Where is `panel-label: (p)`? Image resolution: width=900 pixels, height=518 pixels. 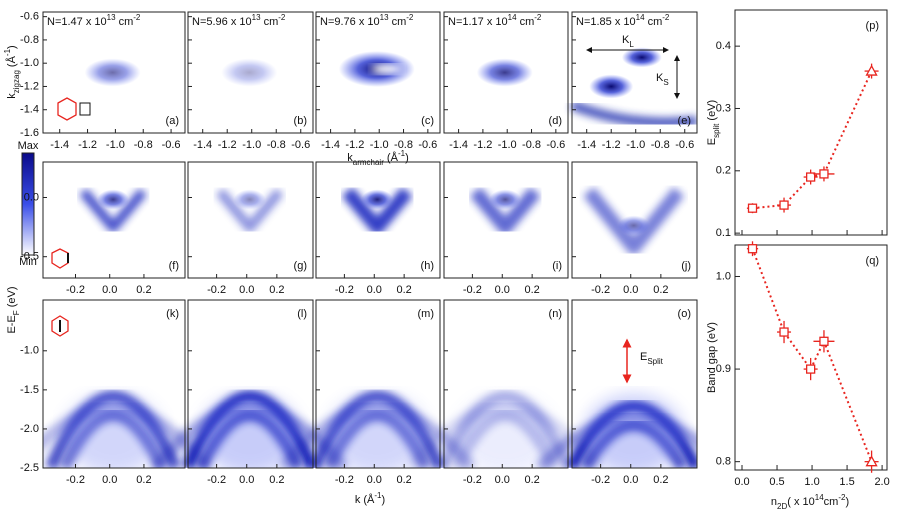 panel-label: (p) is located at coordinates (872, 26).